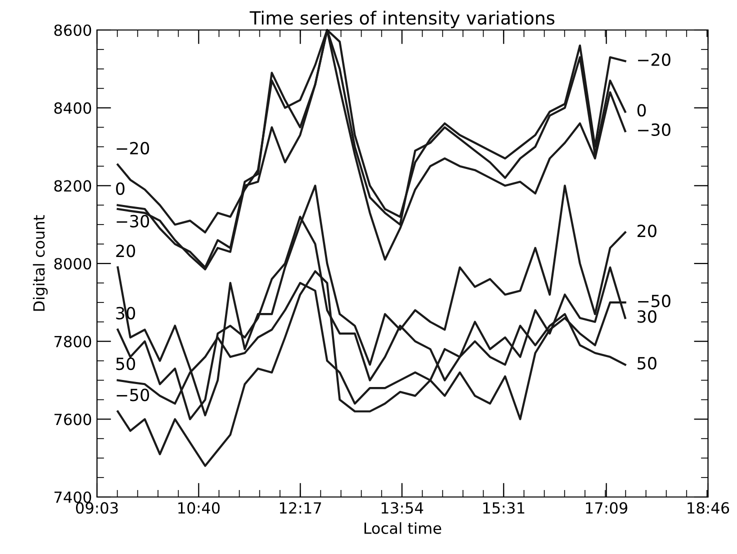 The height and width of the screenshot is (554, 737). I want to click on y-tick-label: 7800, so click(73, 342).